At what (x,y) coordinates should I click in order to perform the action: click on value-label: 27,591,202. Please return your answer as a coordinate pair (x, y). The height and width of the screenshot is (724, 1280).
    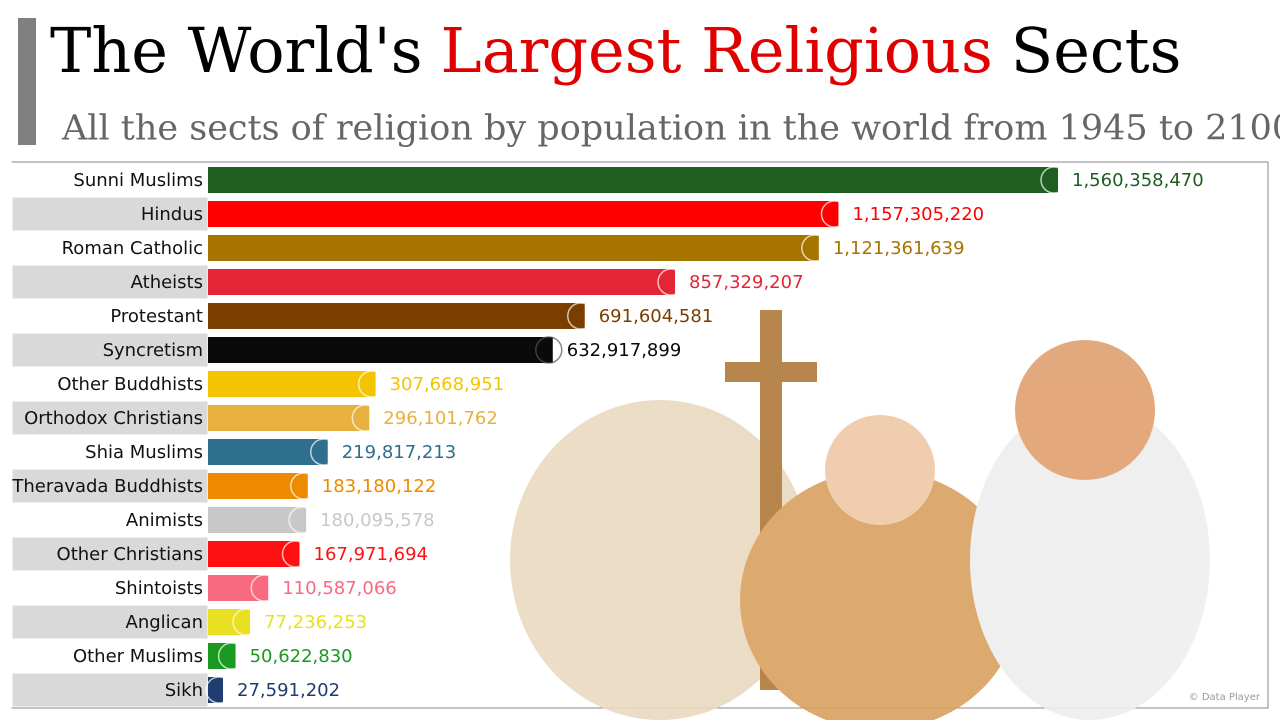
    Looking at the image, I should click on (288, 690).